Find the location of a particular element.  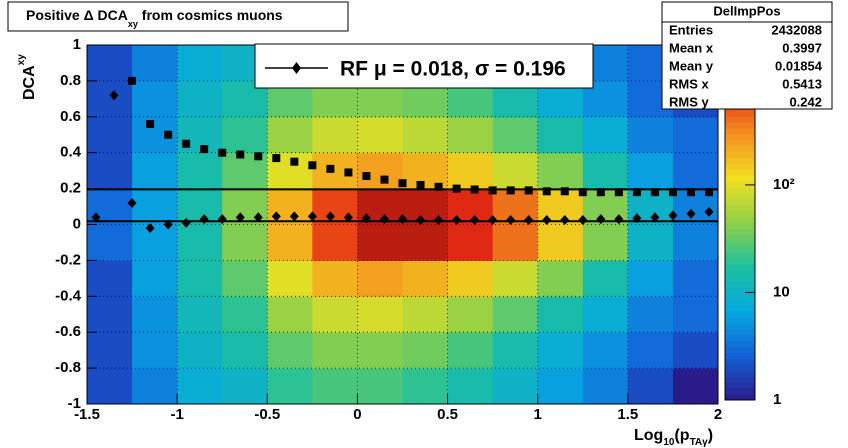

x-title-sub: TAγ is located at coordinates (699, 442).